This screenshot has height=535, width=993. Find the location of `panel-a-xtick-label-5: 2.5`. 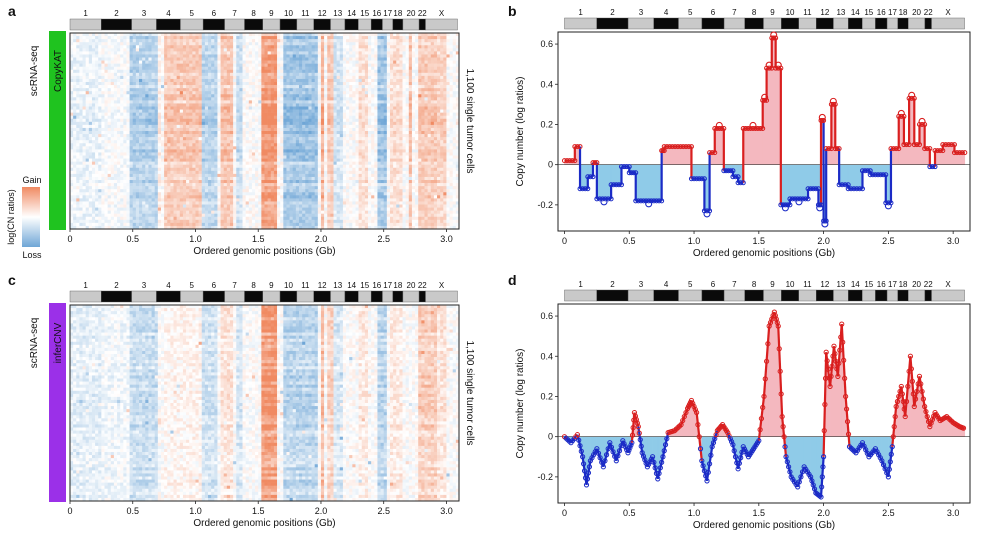

panel-a-xtick-label-5: 2.5 is located at coordinates (383, 239).